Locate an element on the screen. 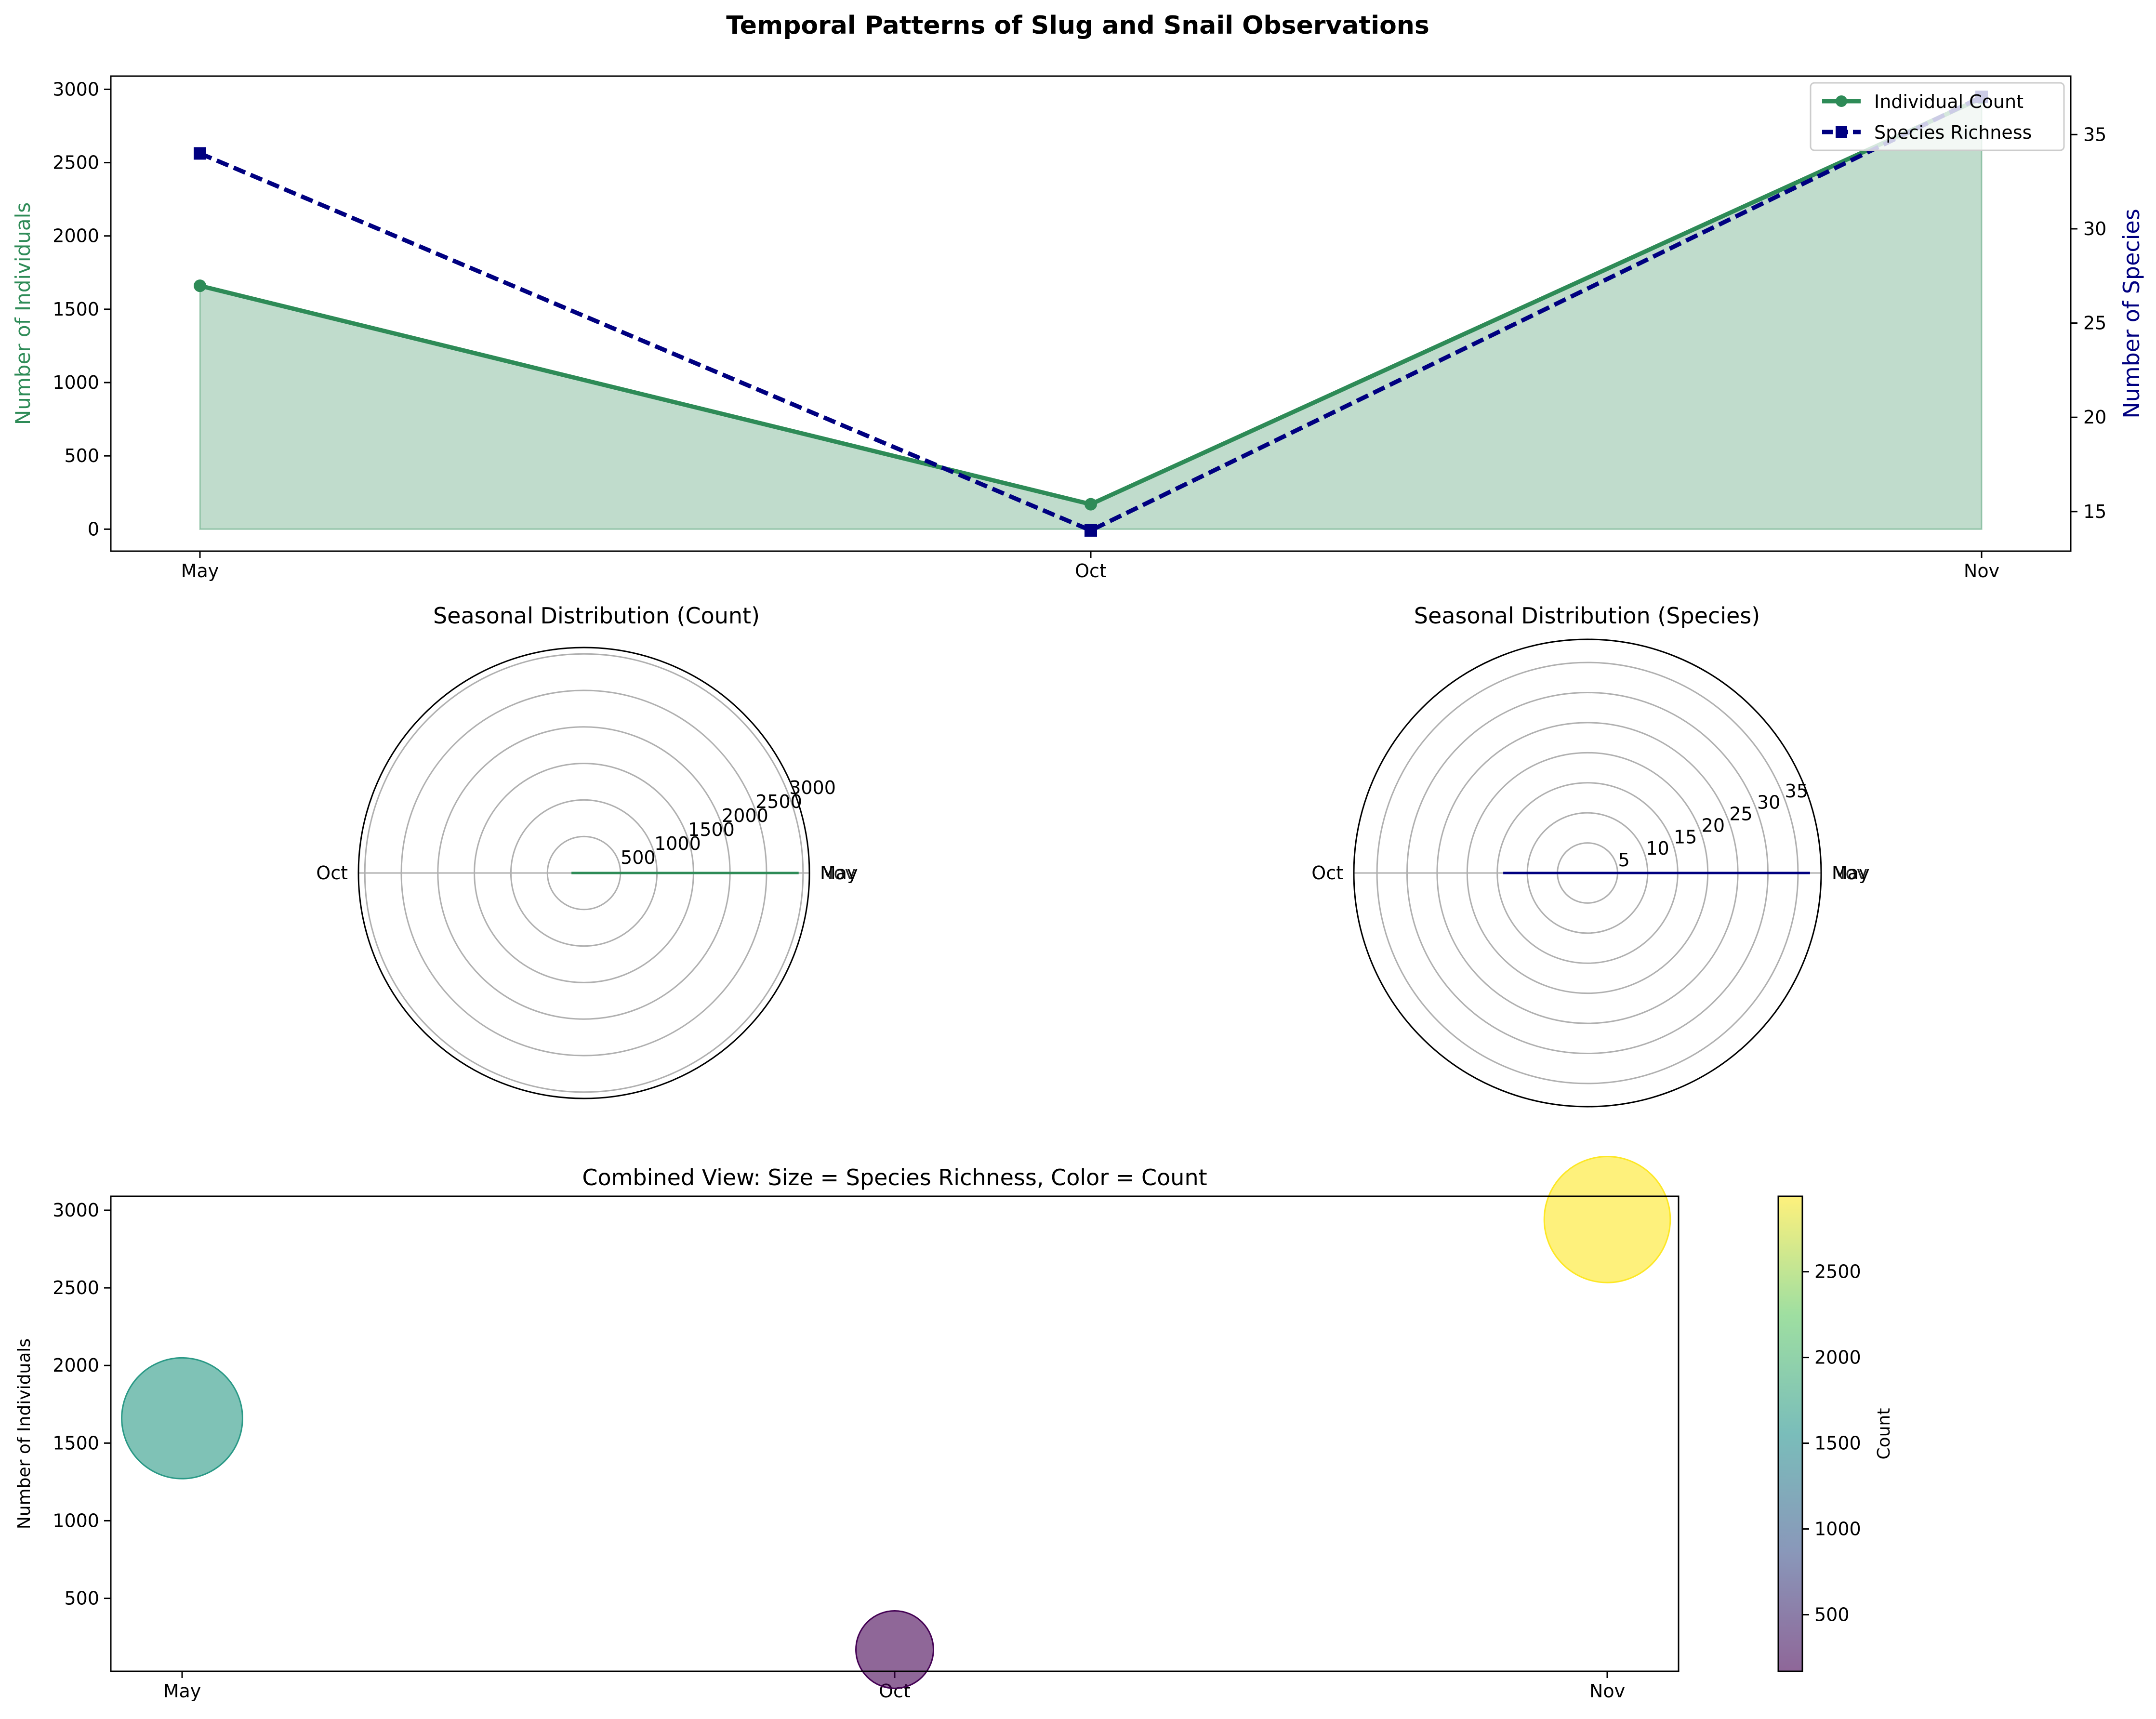 The height and width of the screenshot is (1719, 2156). polar-r-tick-label: 30 is located at coordinates (1768, 802).